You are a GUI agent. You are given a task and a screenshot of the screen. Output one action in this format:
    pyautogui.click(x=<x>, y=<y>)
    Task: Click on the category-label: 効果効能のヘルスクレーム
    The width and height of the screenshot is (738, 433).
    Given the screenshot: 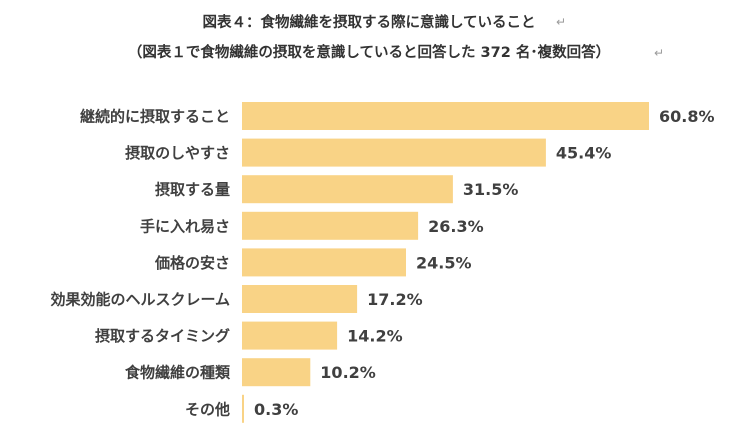 What is the action you would take?
    pyautogui.click(x=140, y=300)
    